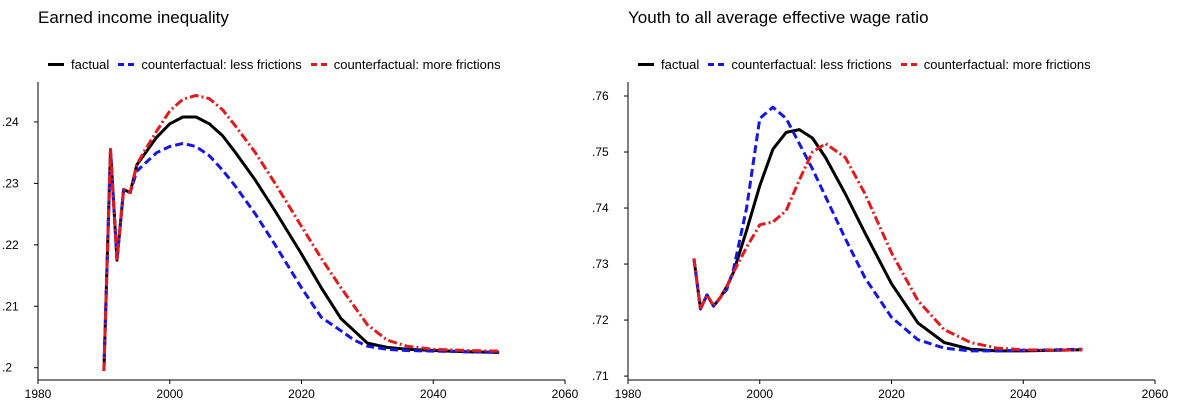 This screenshot has height=410, width=1180. I want to click on y-tick-label: .71, so click(600, 376).